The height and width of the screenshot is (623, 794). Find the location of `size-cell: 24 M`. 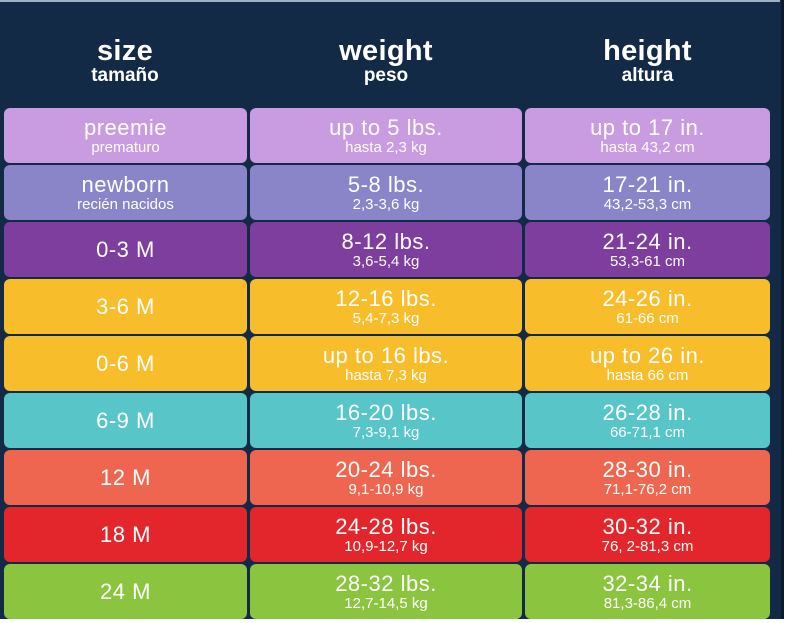

size-cell: 24 M is located at coordinates (125, 591).